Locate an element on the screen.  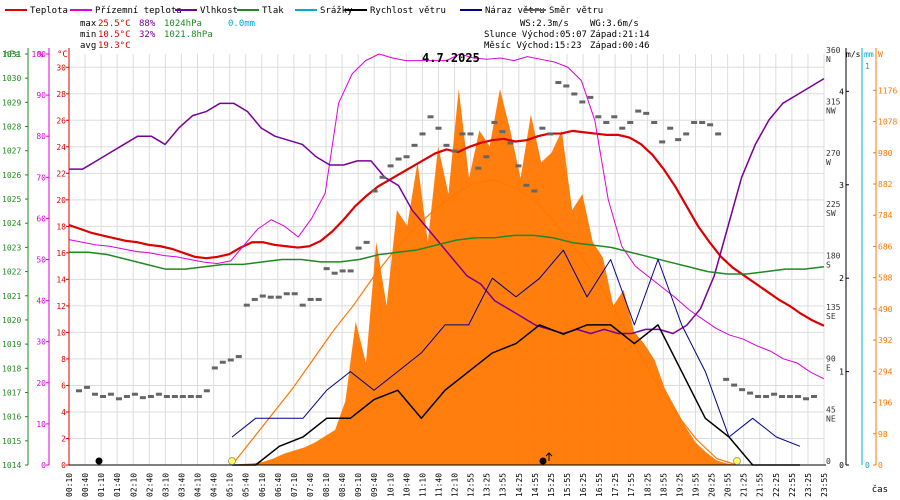
stat-min-label: min is located at coordinates (88, 35).